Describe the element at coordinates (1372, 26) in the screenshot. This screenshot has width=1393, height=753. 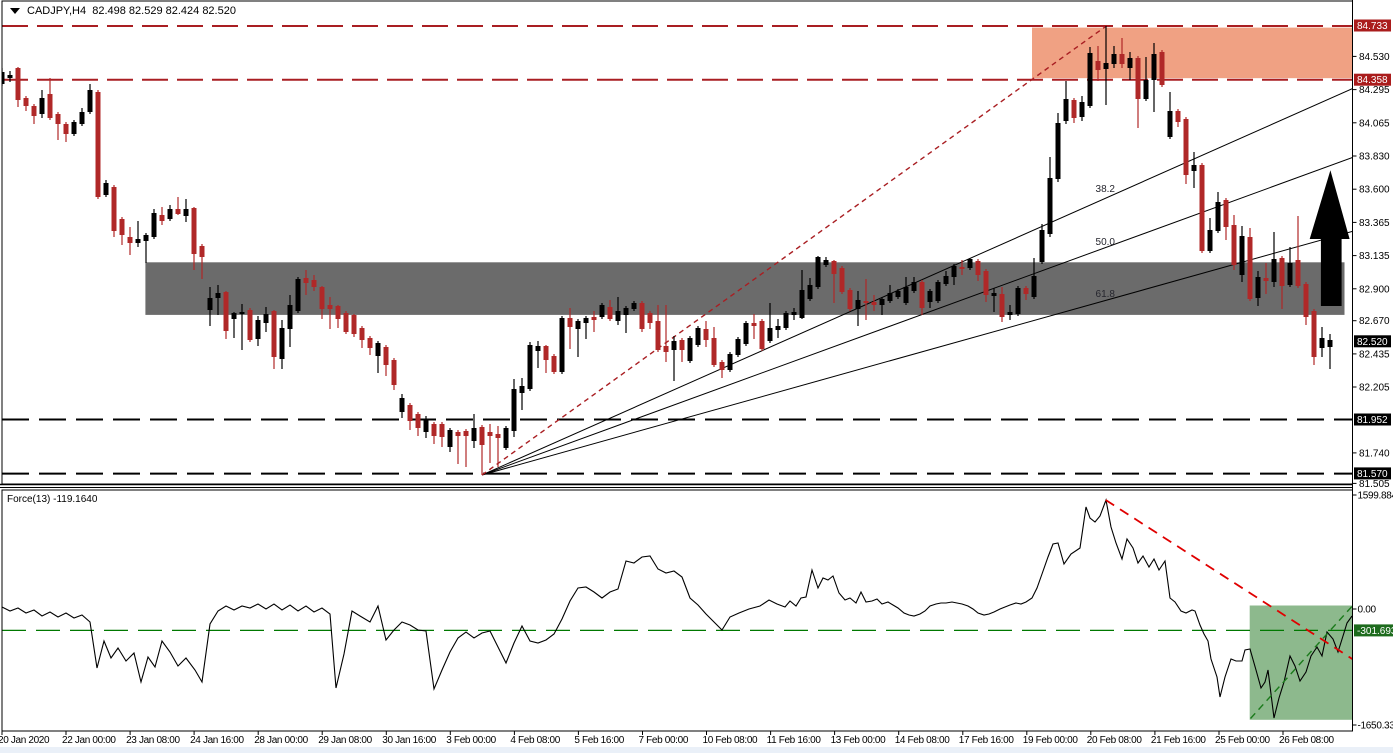
I see `svg-text: 84.733` at that location.